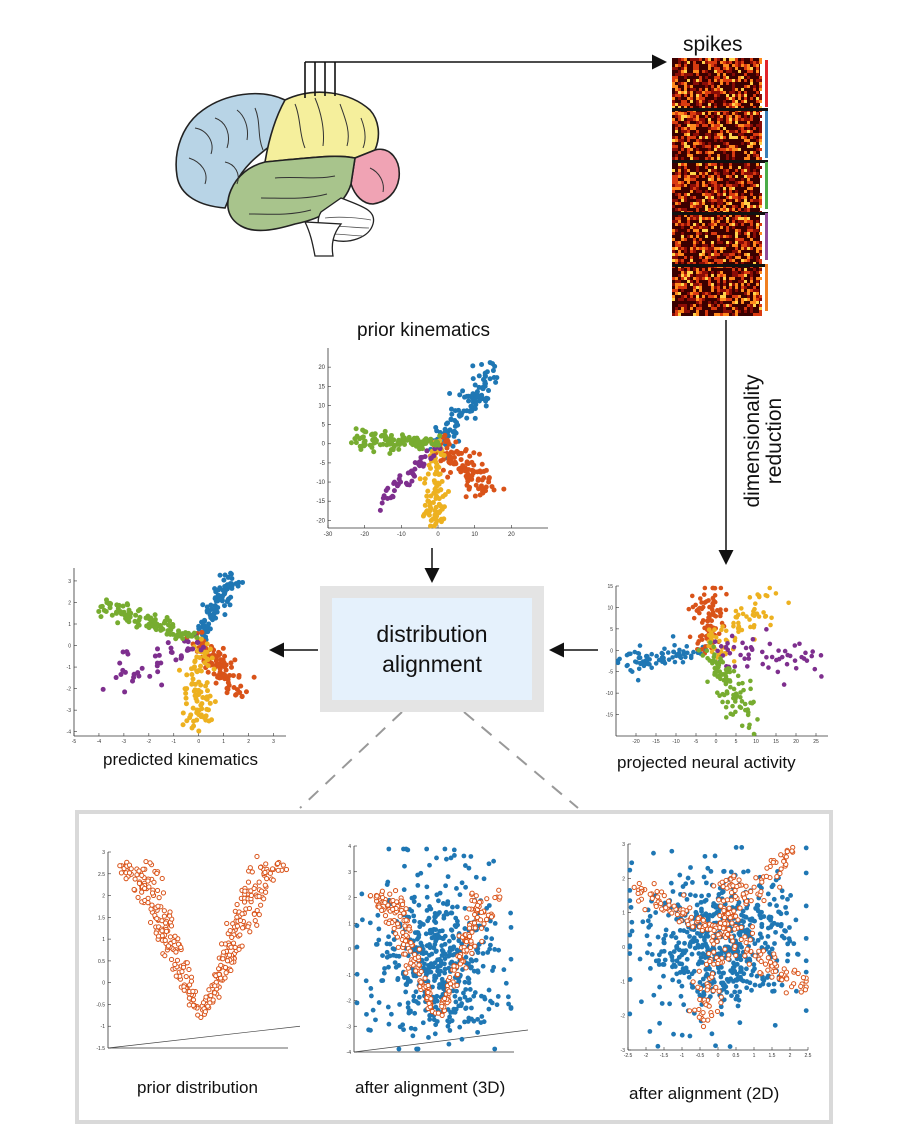  Describe the element at coordinates (101, 962) in the screenshot. I see `y-tick-label: 0.5` at that location.